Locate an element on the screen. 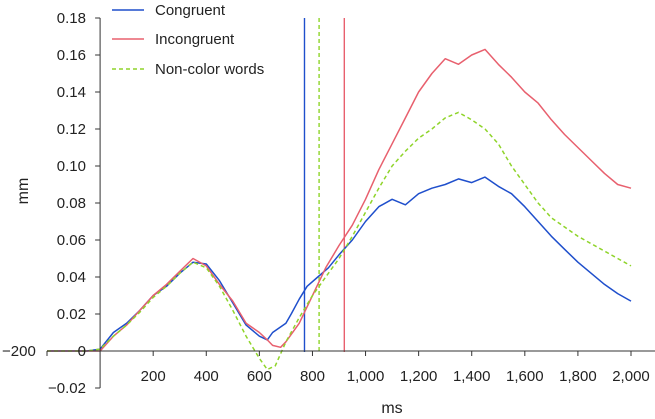 This screenshot has height=419, width=655. x-tick-label: 1,000 is located at coordinates (366, 376).